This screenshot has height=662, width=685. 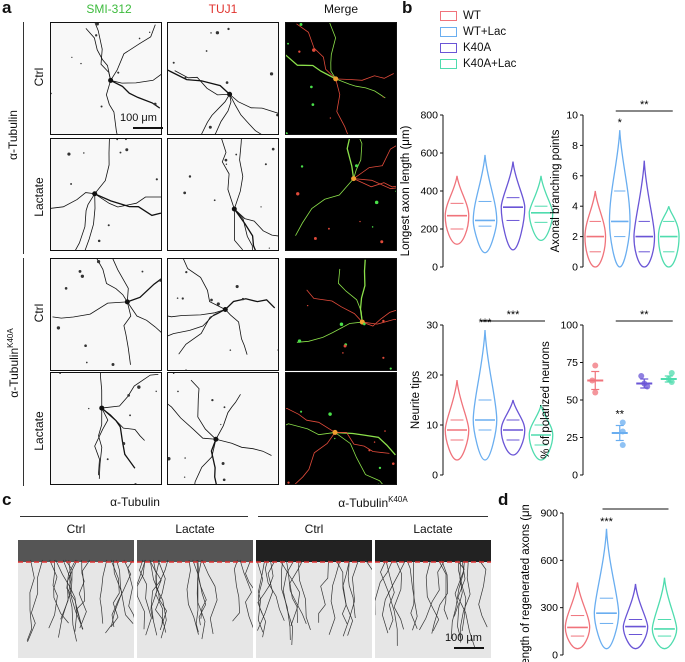 I want to click on y-tick-label: 900, so click(x=549, y=514).